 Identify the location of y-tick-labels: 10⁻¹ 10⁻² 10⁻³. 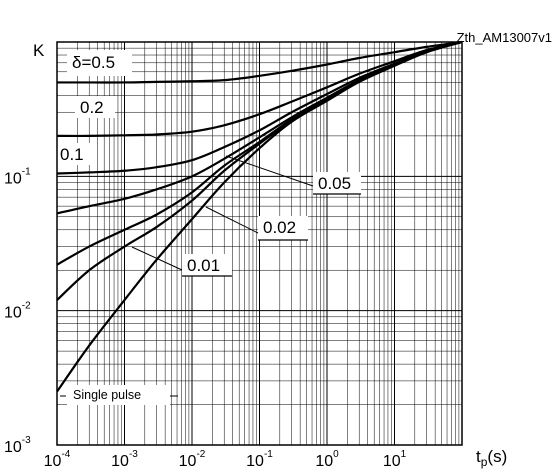
(17, 311).